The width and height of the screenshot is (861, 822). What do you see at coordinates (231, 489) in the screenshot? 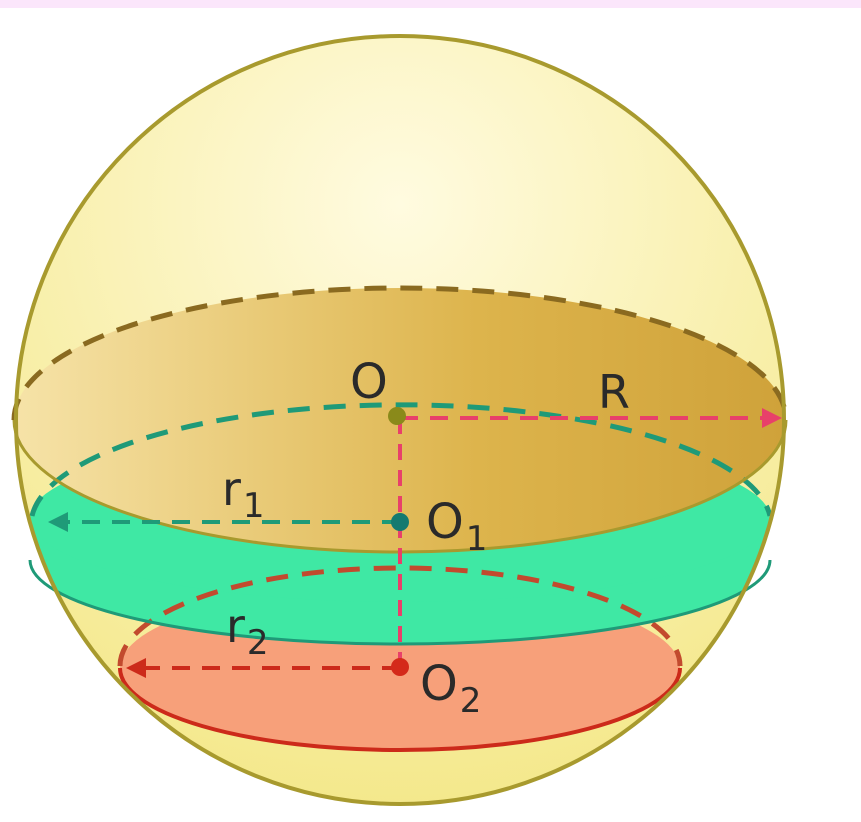
I see `label-r1-main: r` at bounding box center [231, 489].